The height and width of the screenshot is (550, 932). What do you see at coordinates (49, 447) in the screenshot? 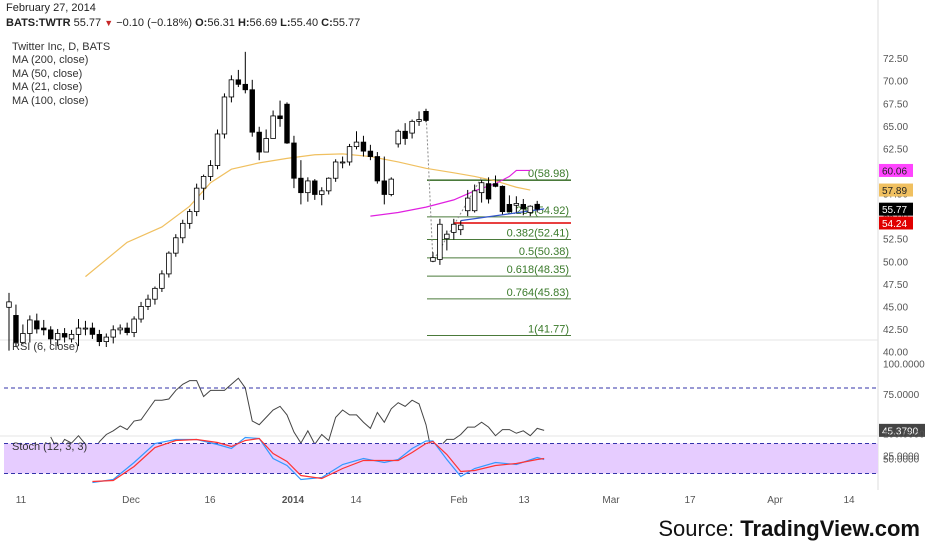
I see `stoch-title: Stoch (12, 3, 3)` at bounding box center [49, 447].